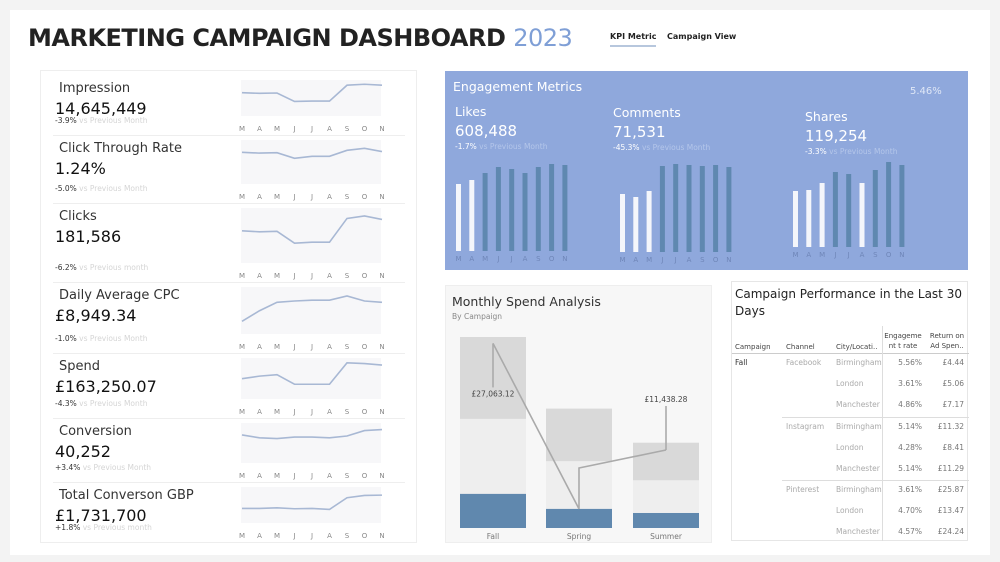  I want to click on kpi-change: -3.9% vs Previous Month, so click(101, 120).